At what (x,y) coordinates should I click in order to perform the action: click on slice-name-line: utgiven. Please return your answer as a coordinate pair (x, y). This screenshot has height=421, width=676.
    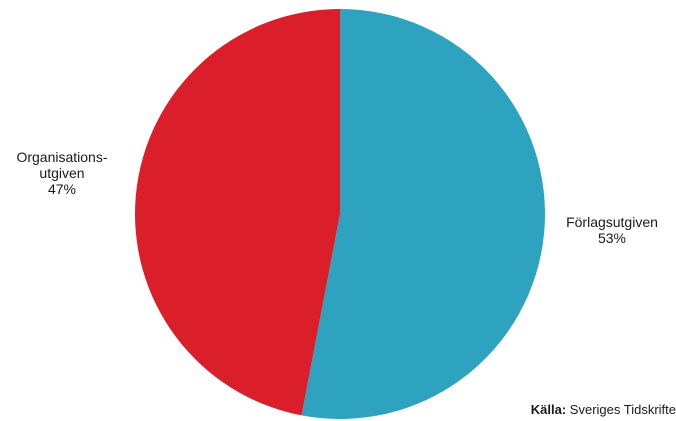
    Looking at the image, I should click on (61, 173).